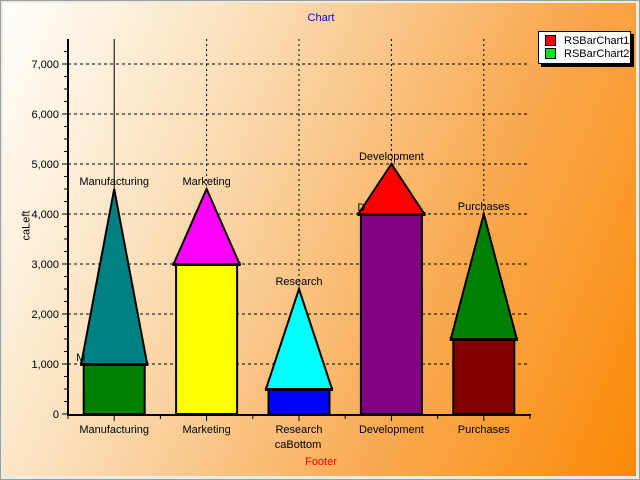 The image size is (640, 480). I want to click on point-label-manufacturing: Manufacturing, so click(114, 182).